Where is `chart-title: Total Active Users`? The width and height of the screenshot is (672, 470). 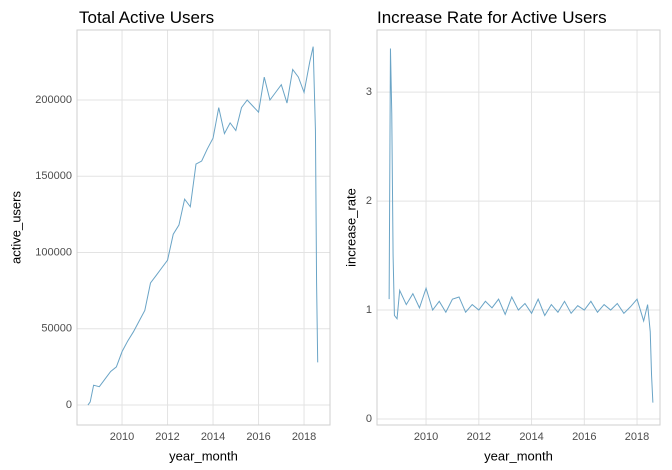 chart-title: Total Active Users is located at coordinates (146, 17).